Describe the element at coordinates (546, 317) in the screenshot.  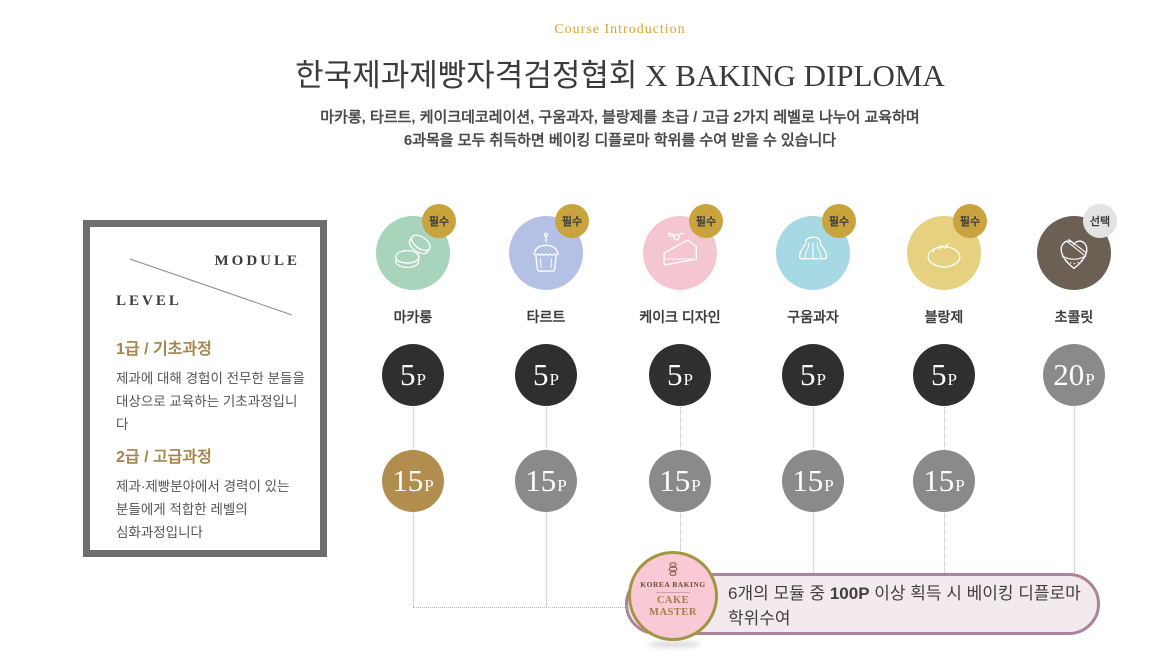
I see `module-label: 타르트` at that location.